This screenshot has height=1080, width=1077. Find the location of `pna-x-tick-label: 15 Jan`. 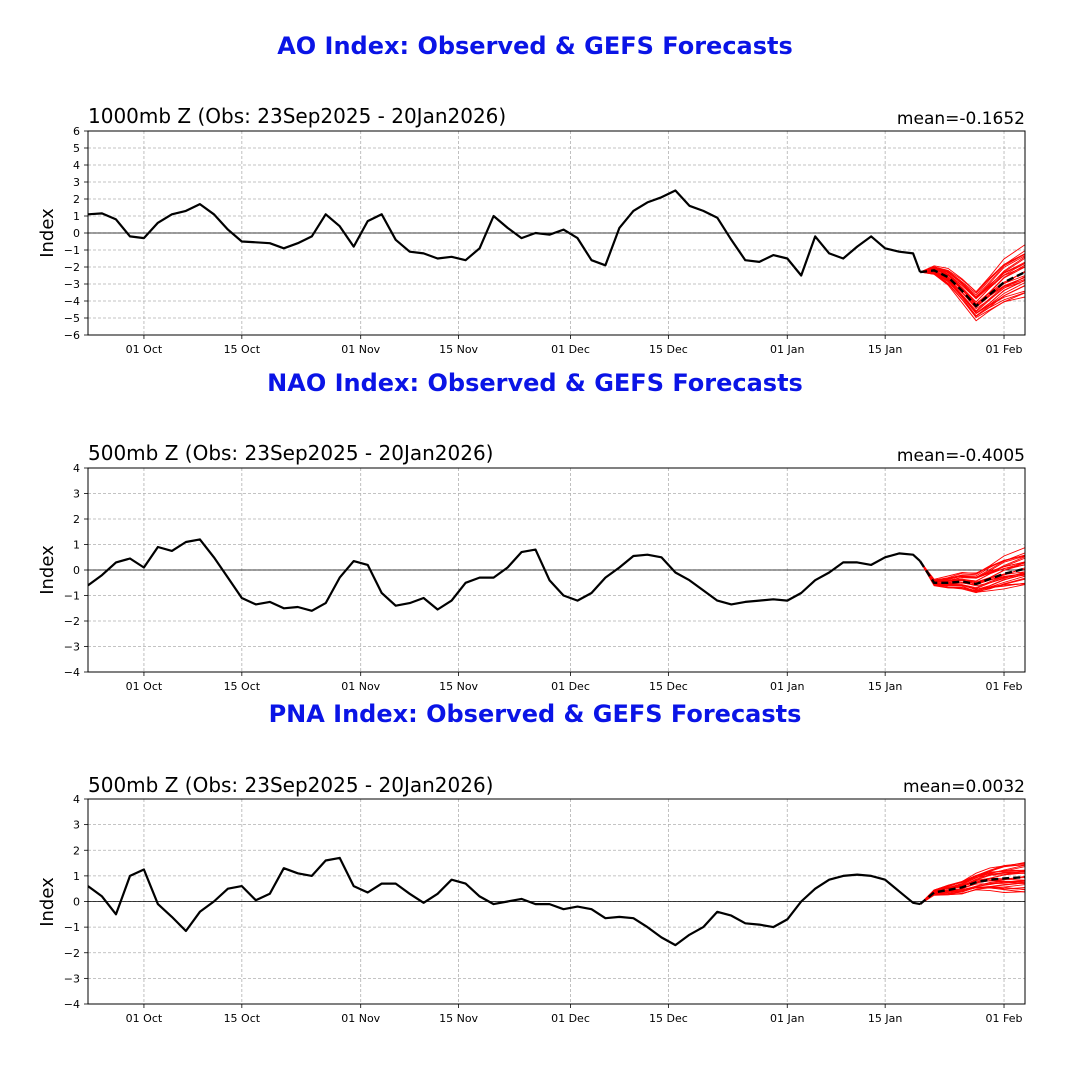

pna-x-tick-label: 15 Jan is located at coordinates (885, 1018).